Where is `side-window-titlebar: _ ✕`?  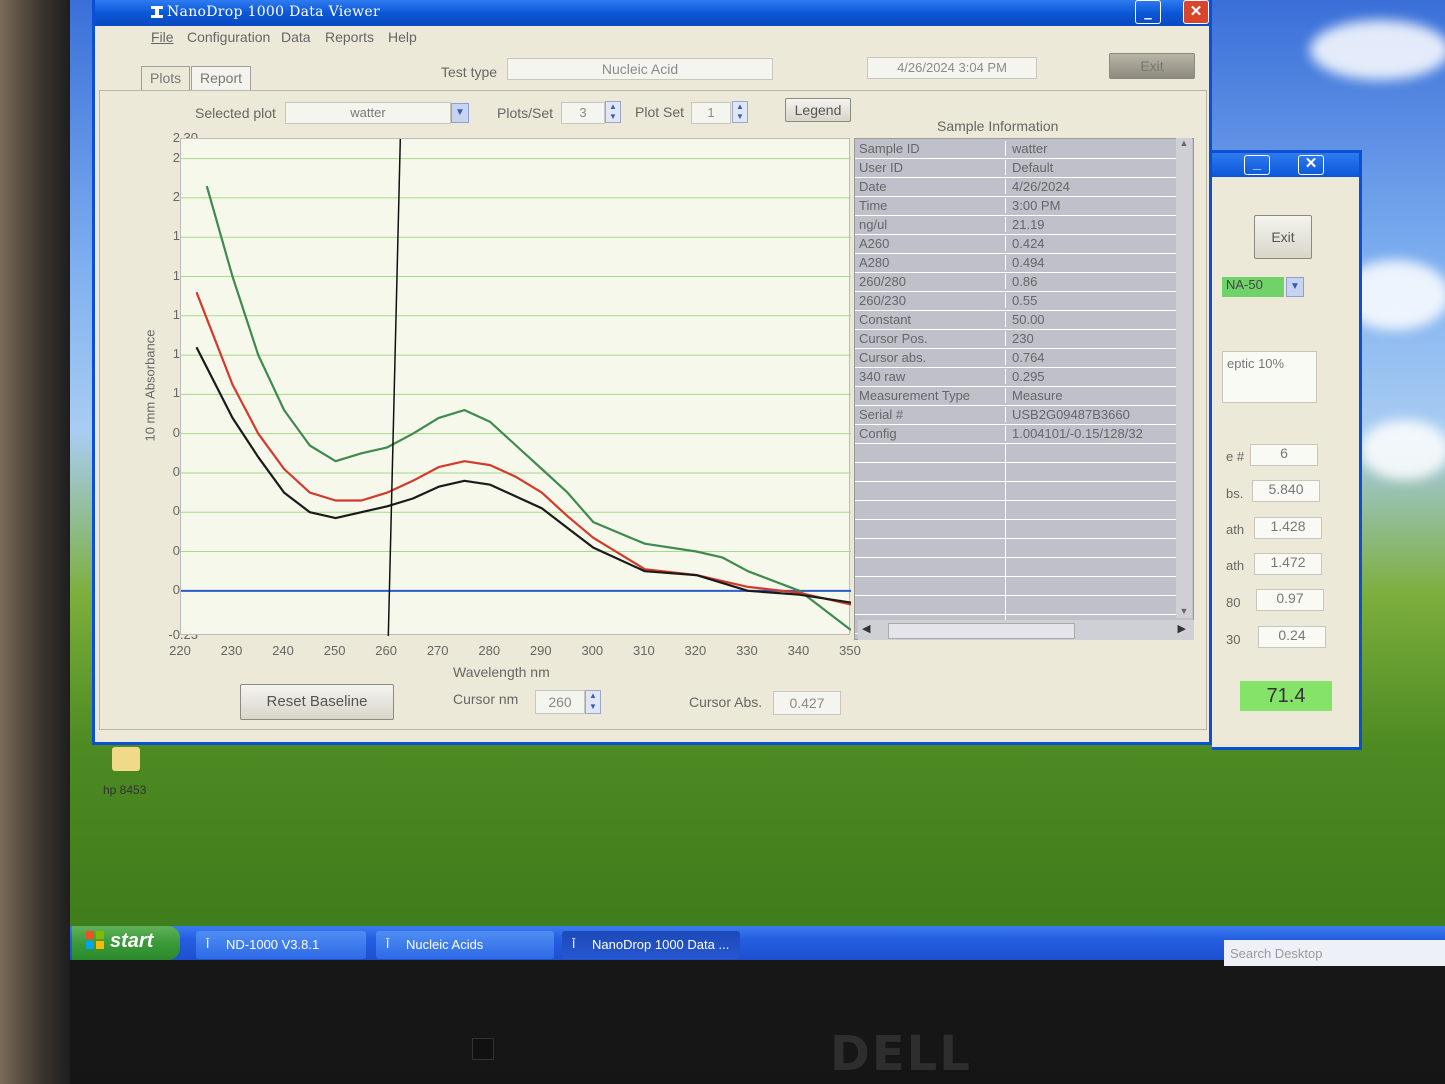
side-window-titlebar: _ ✕ is located at coordinates (1285, 165).